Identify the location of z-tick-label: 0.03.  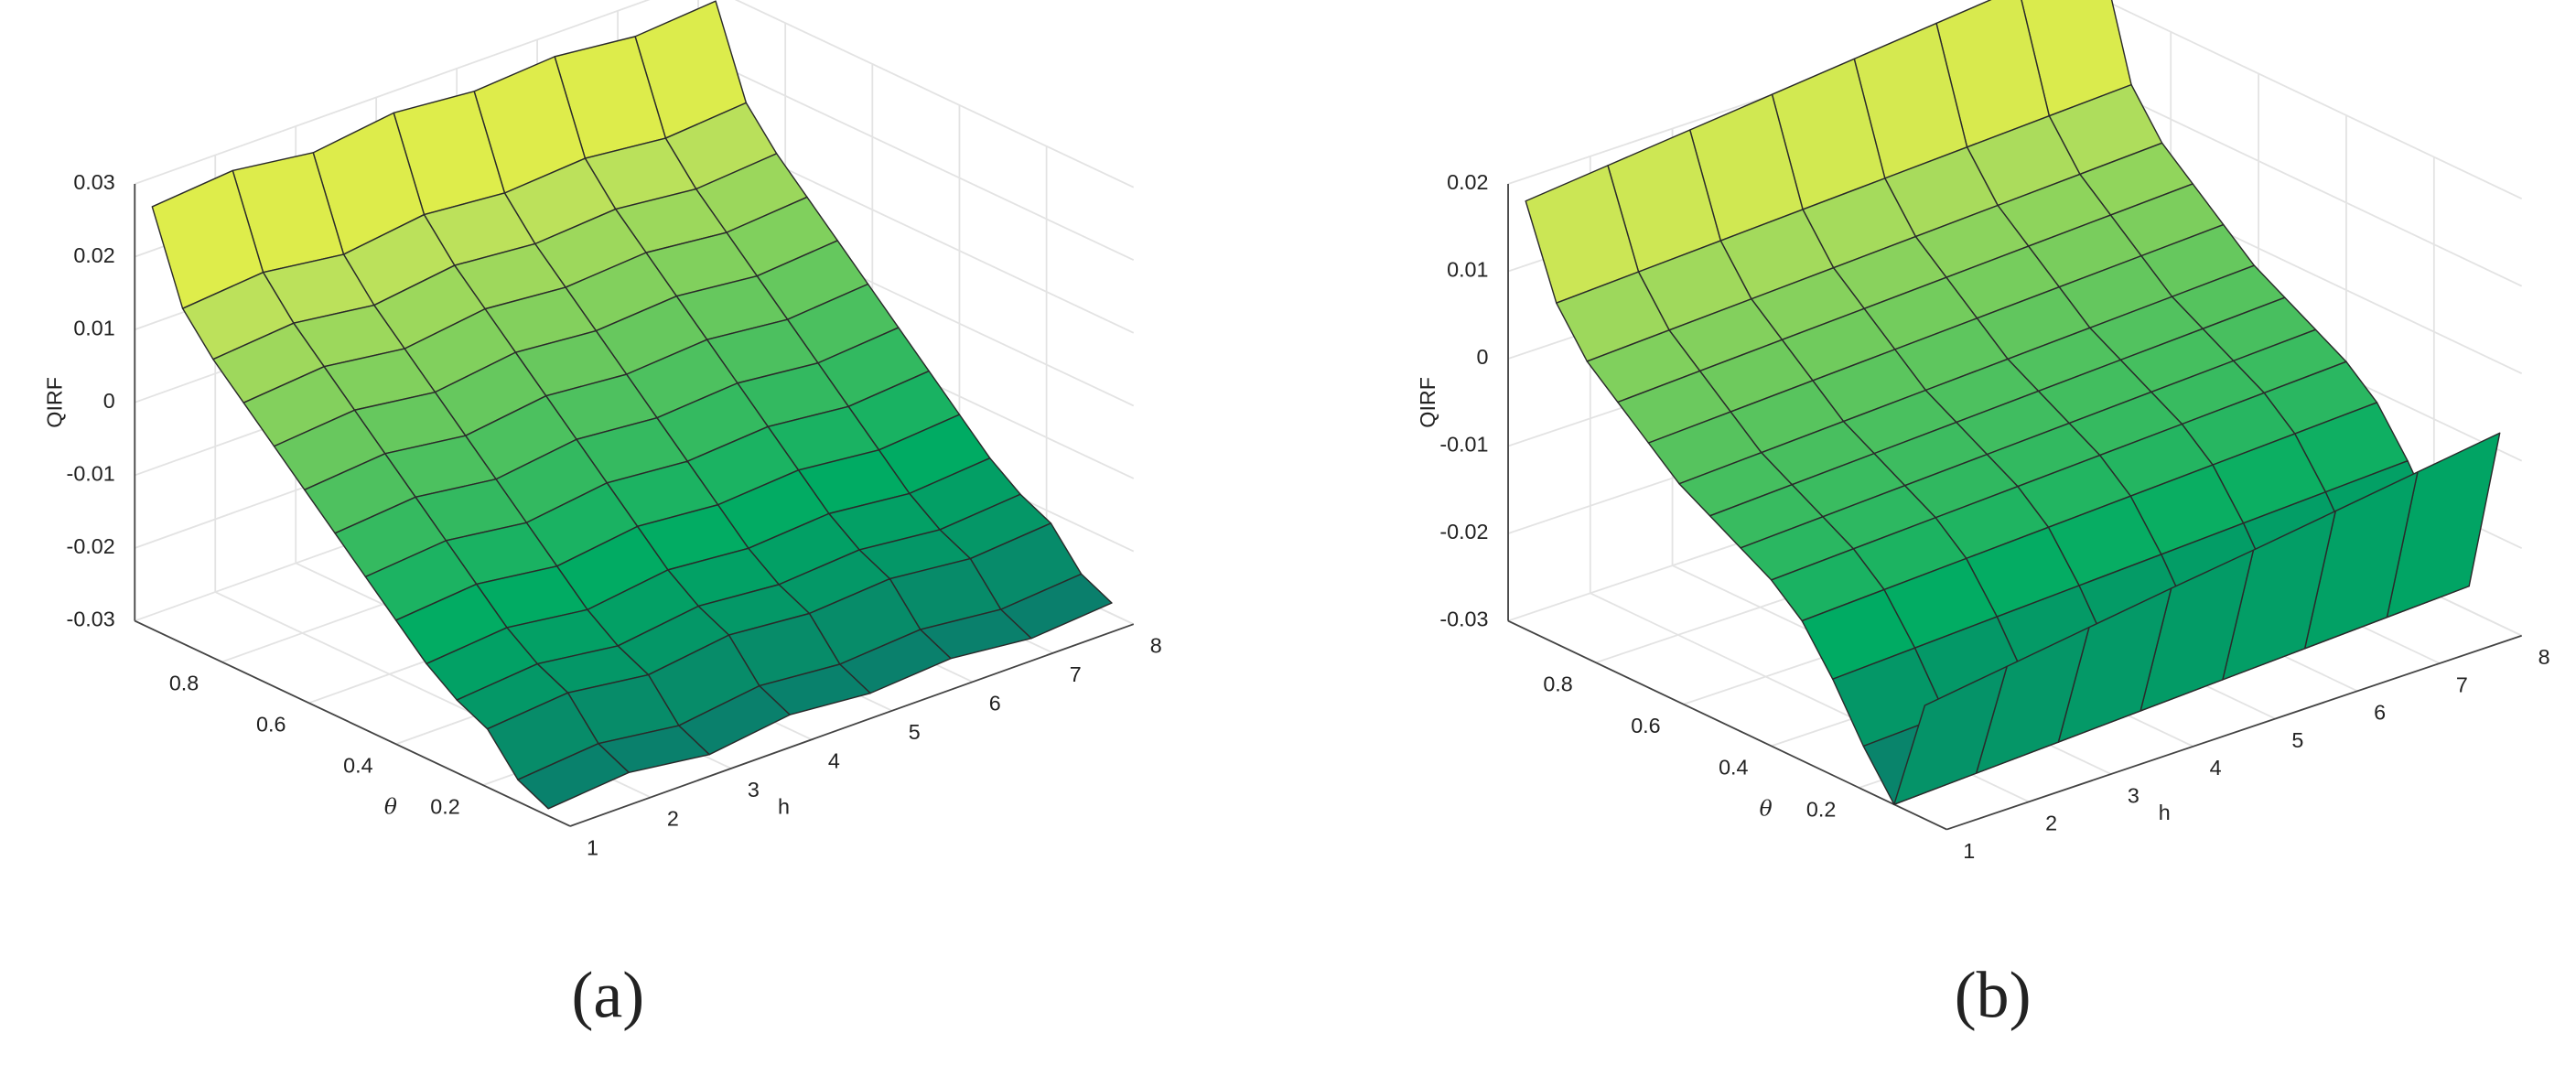
(93, 182).